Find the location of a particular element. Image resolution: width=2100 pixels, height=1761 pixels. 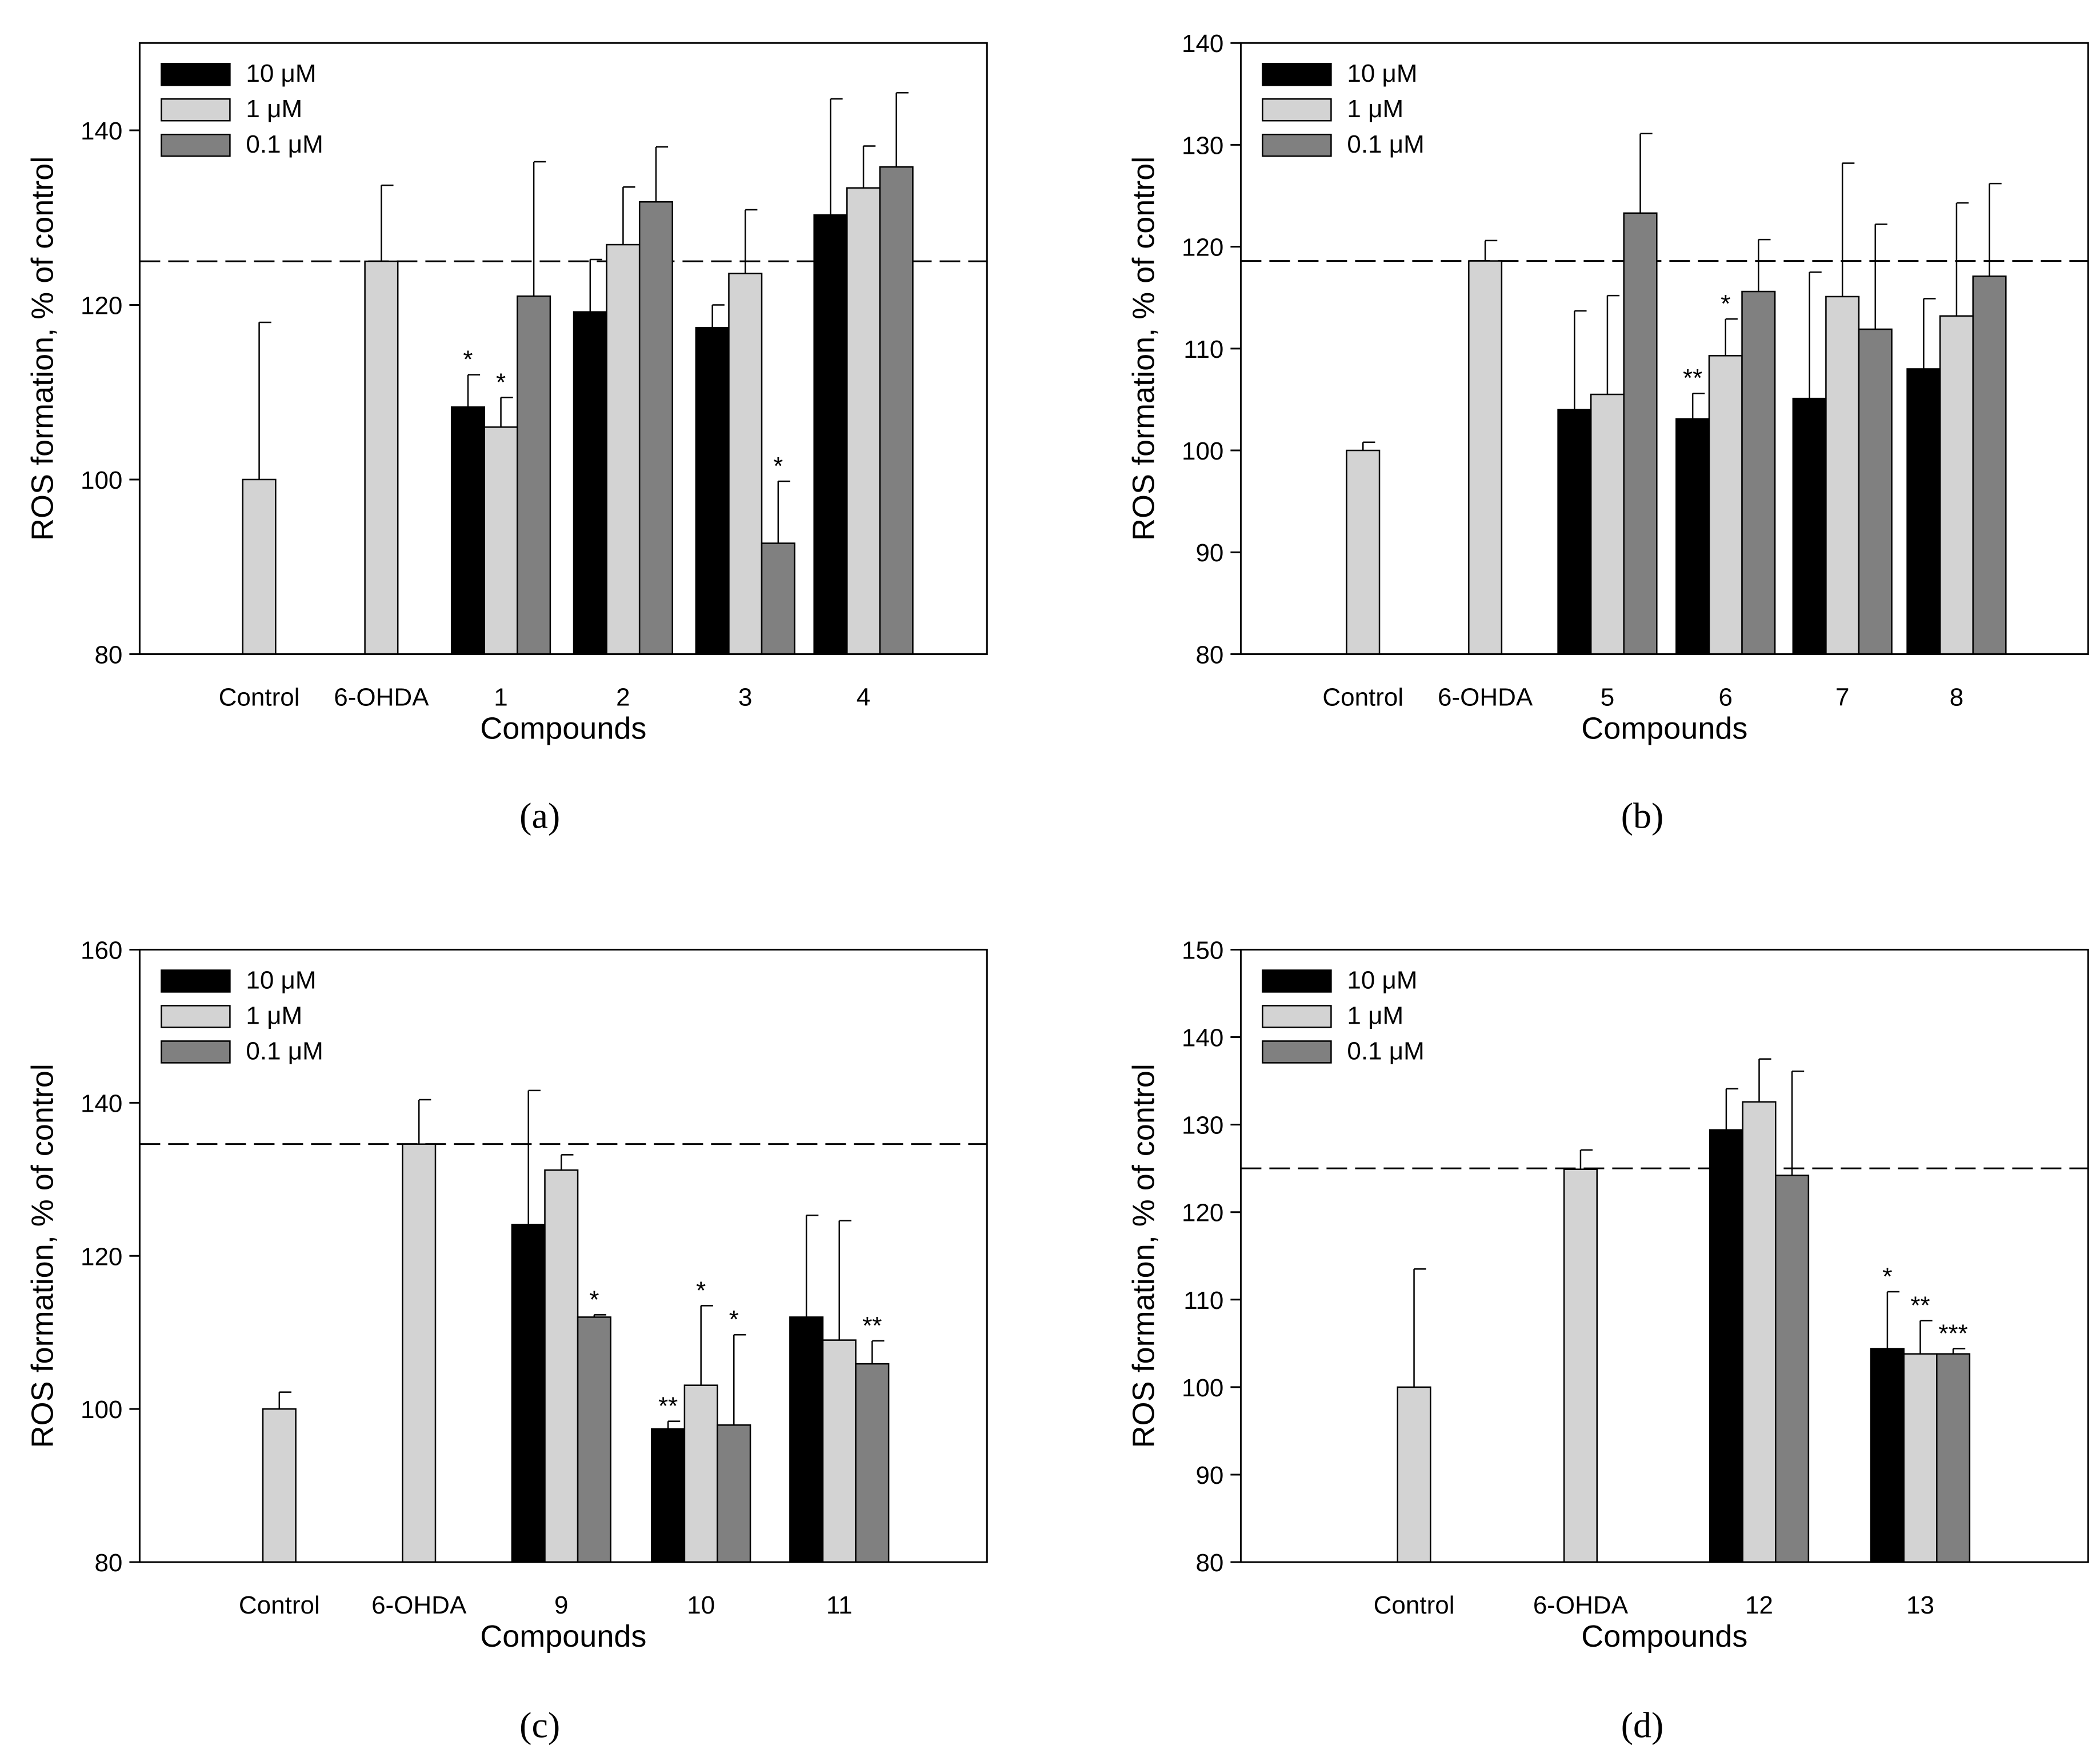

significance-label: *** is located at coordinates (1952, 1334).